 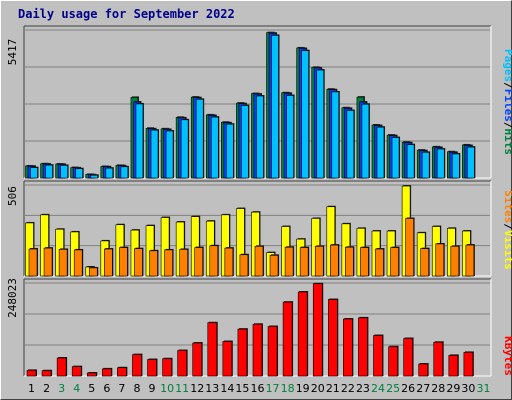 What do you see at coordinates (124, 261) in the screenshot?
I see `bar-sites-day7` at bounding box center [124, 261].